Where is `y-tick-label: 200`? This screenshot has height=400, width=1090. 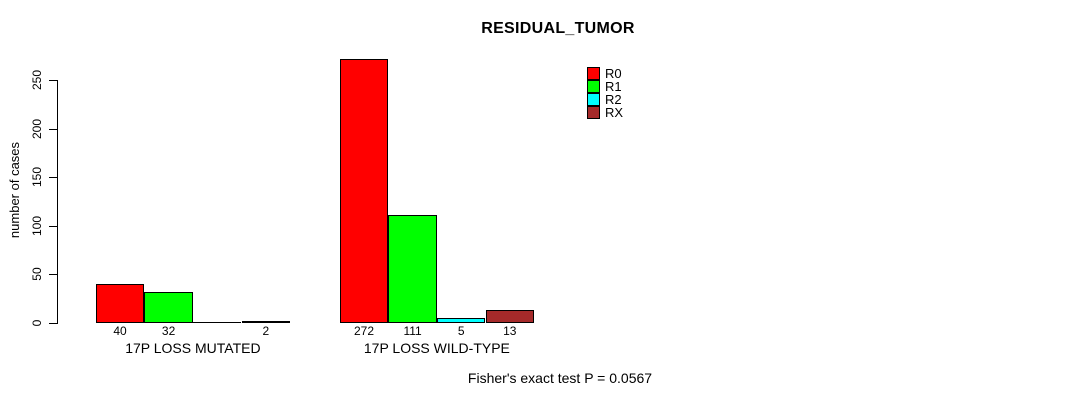 y-tick-label: 200 is located at coordinates (37, 129).